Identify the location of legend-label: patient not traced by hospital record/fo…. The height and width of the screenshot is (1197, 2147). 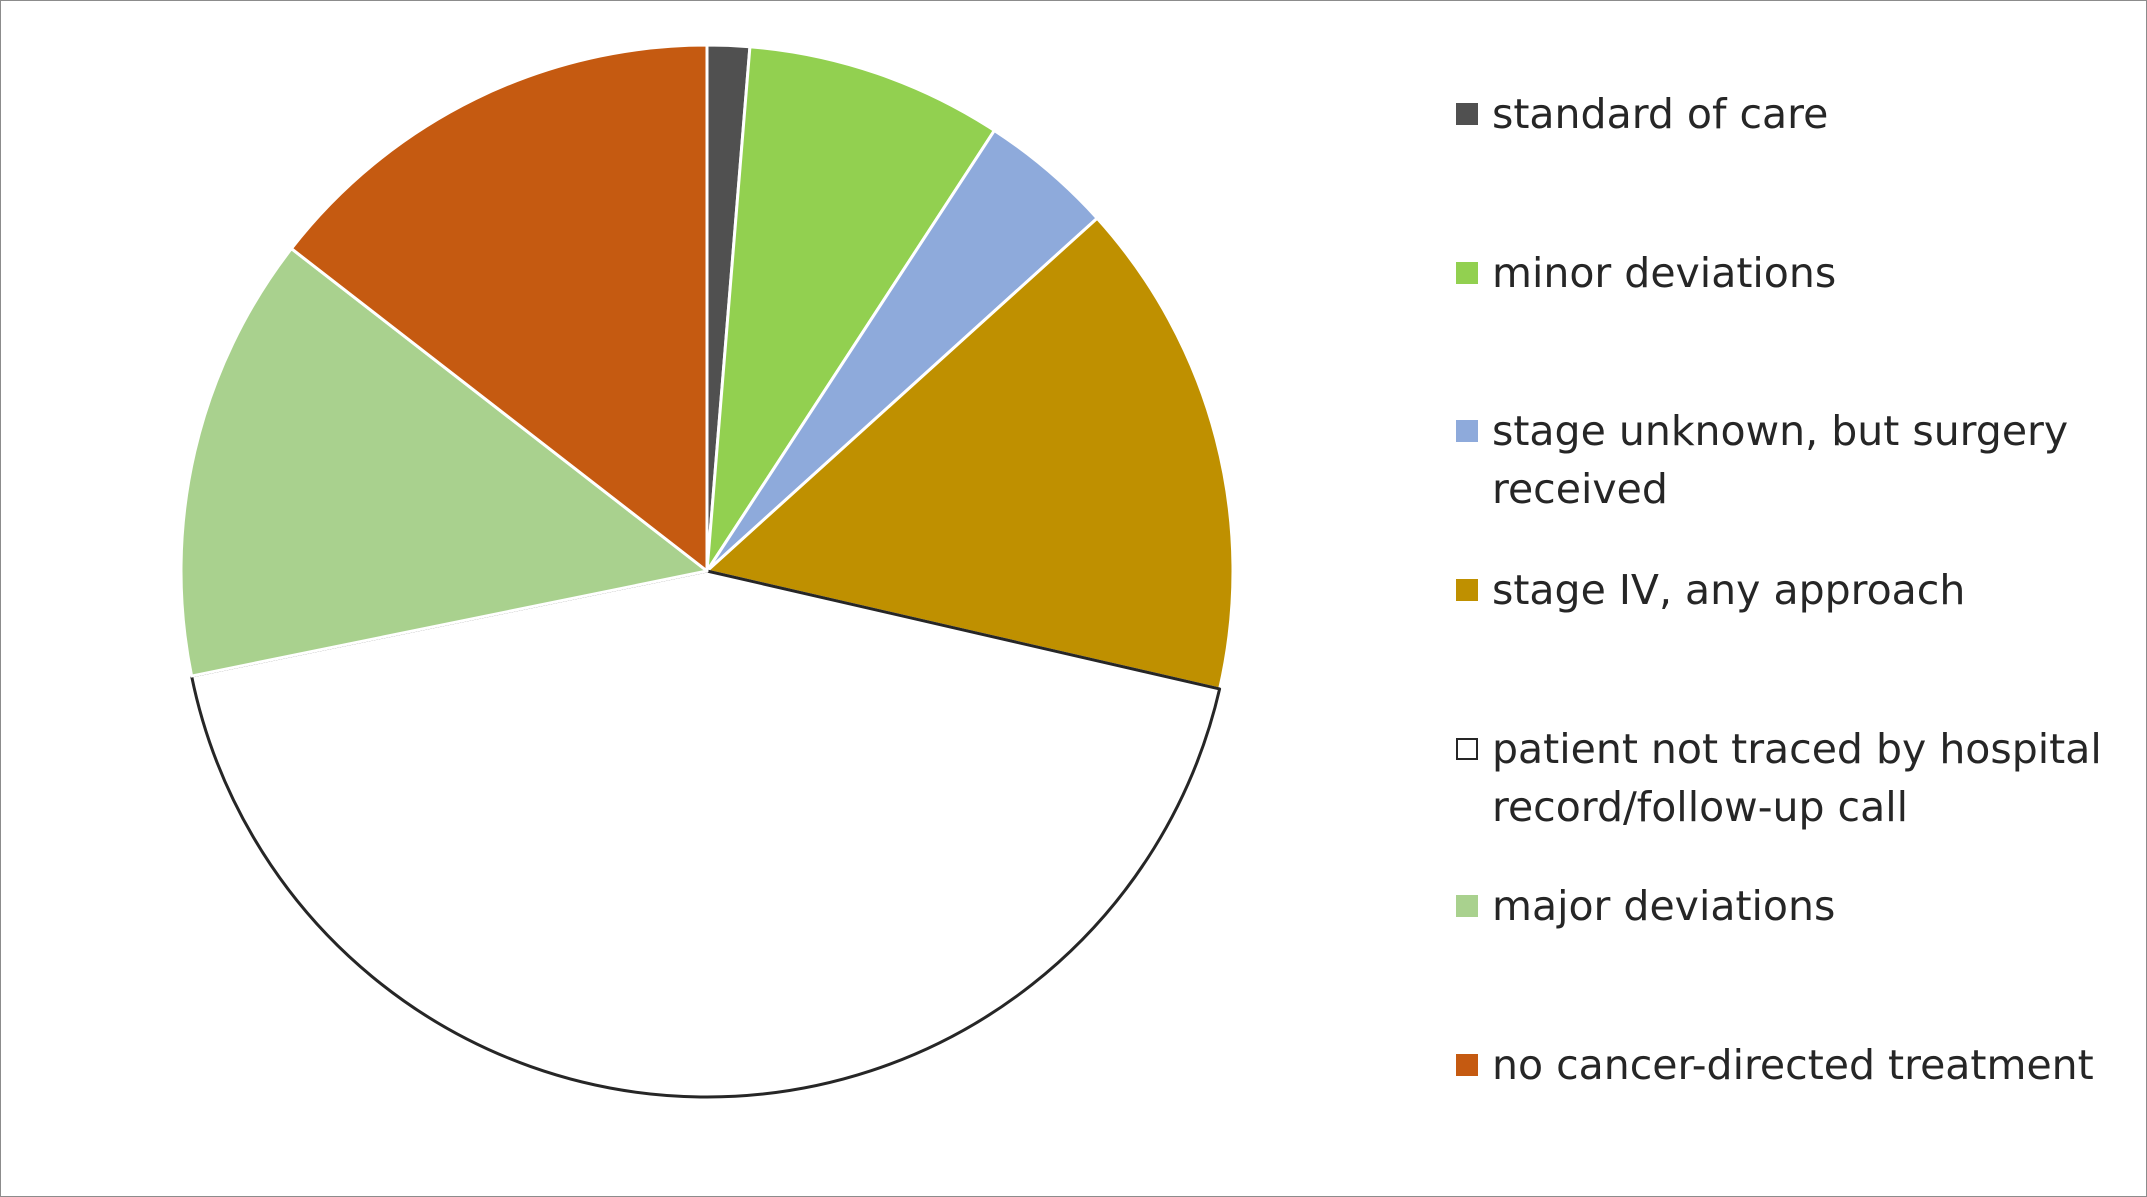
(1797, 778).